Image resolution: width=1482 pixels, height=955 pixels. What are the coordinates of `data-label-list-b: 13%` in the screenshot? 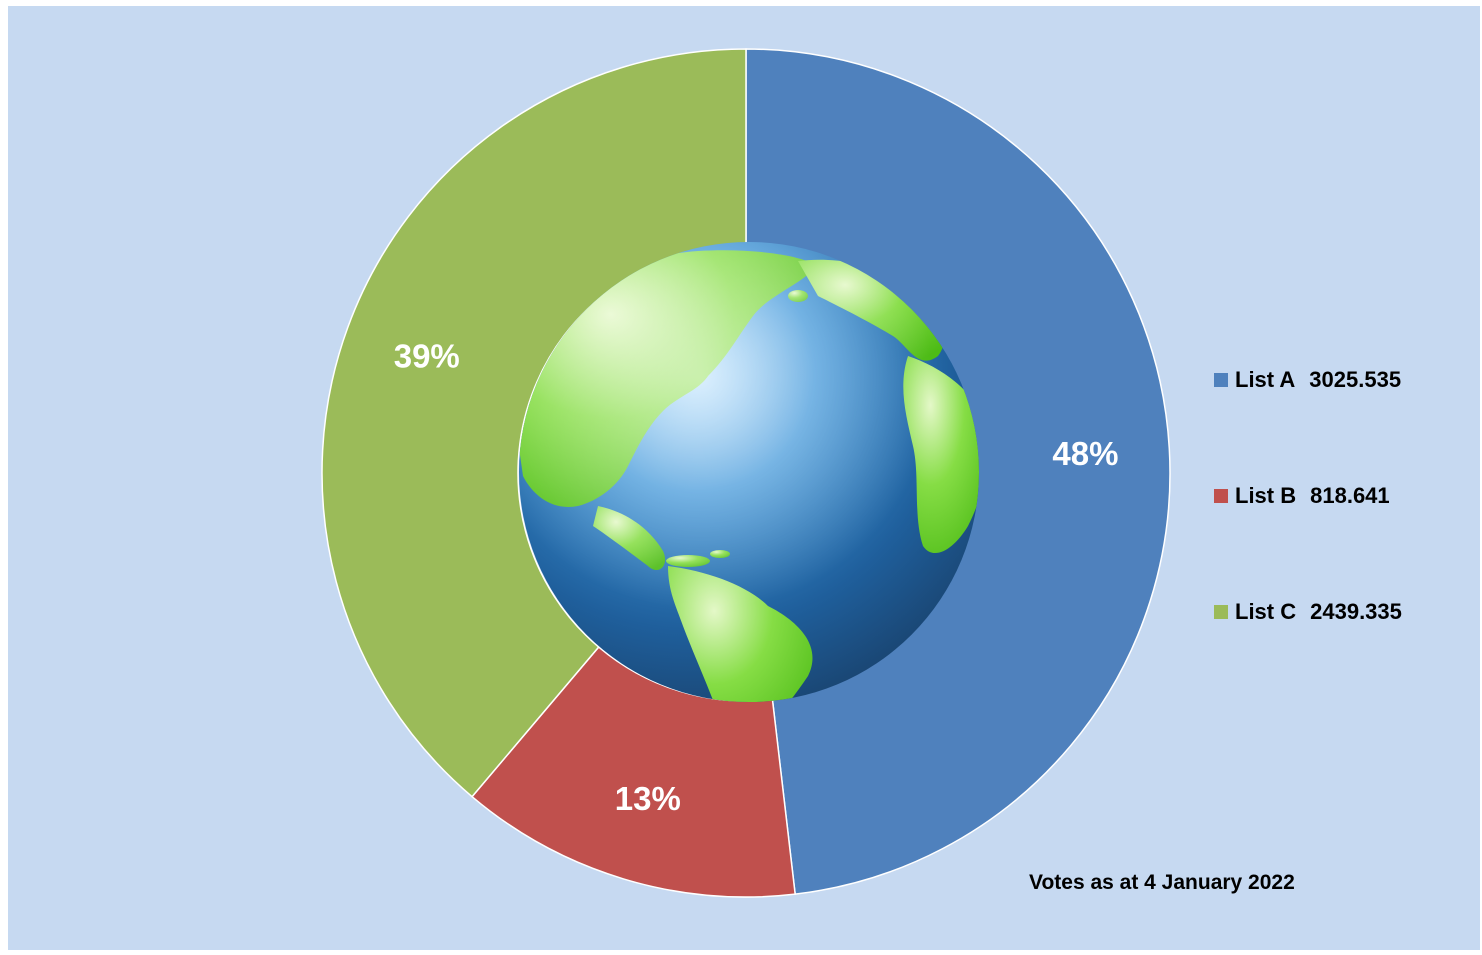 It's located at (648, 798).